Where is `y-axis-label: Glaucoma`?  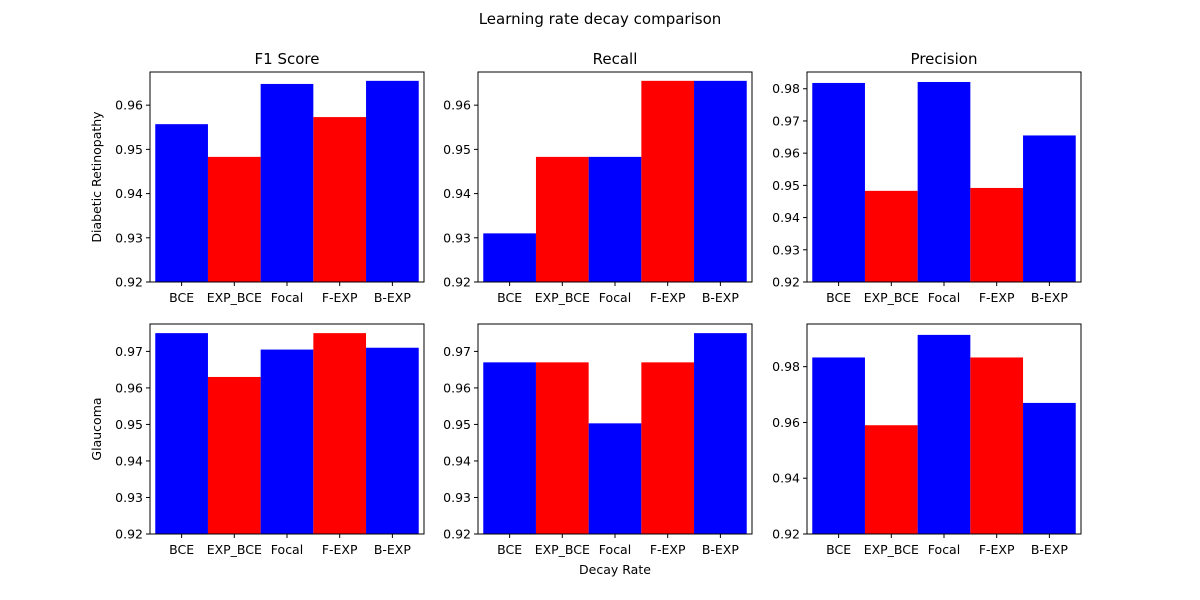 y-axis-label: Glaucoma is located at coordinates (96, 428).